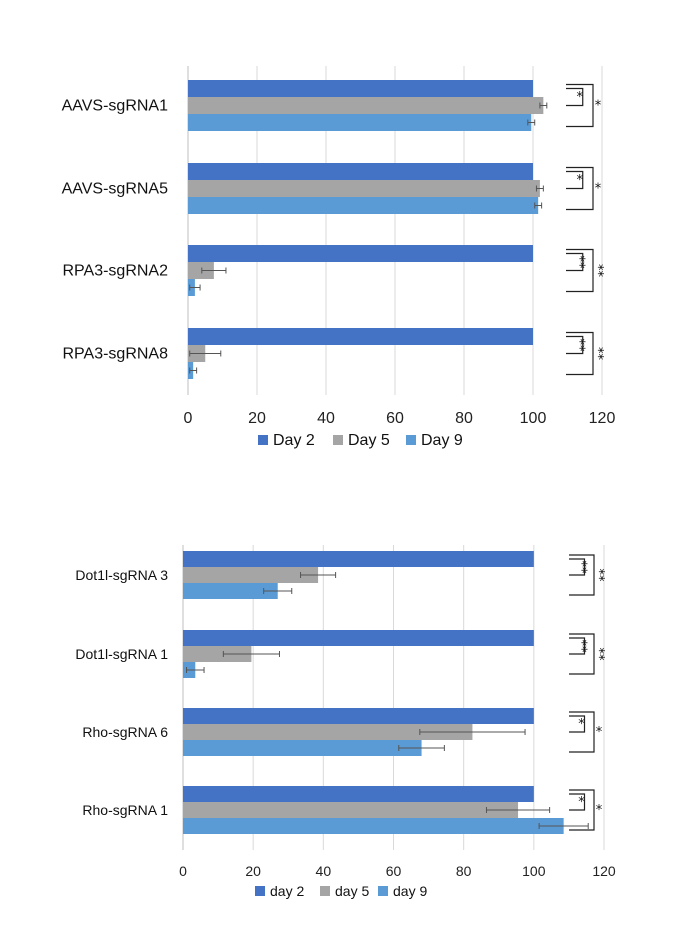 This screenshot has height=933, width=700. Describe the element at coordinates (125, 810) in the screenshot. I see `category-label: Rho-sgRNA 1` at that location.